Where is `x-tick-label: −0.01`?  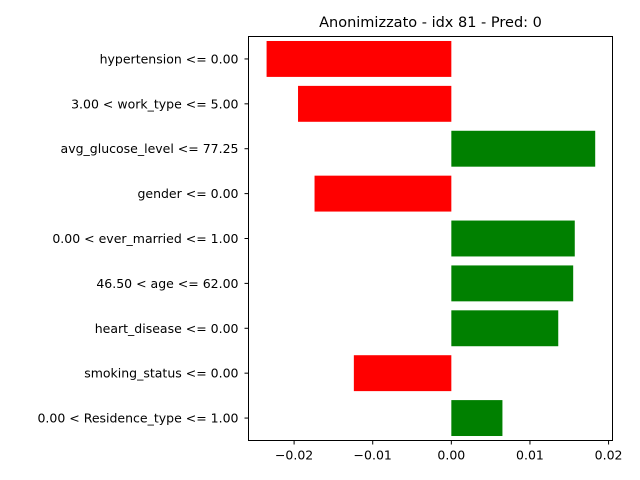
x-tick-label: −0.01 is located at coordinates (373, 455).